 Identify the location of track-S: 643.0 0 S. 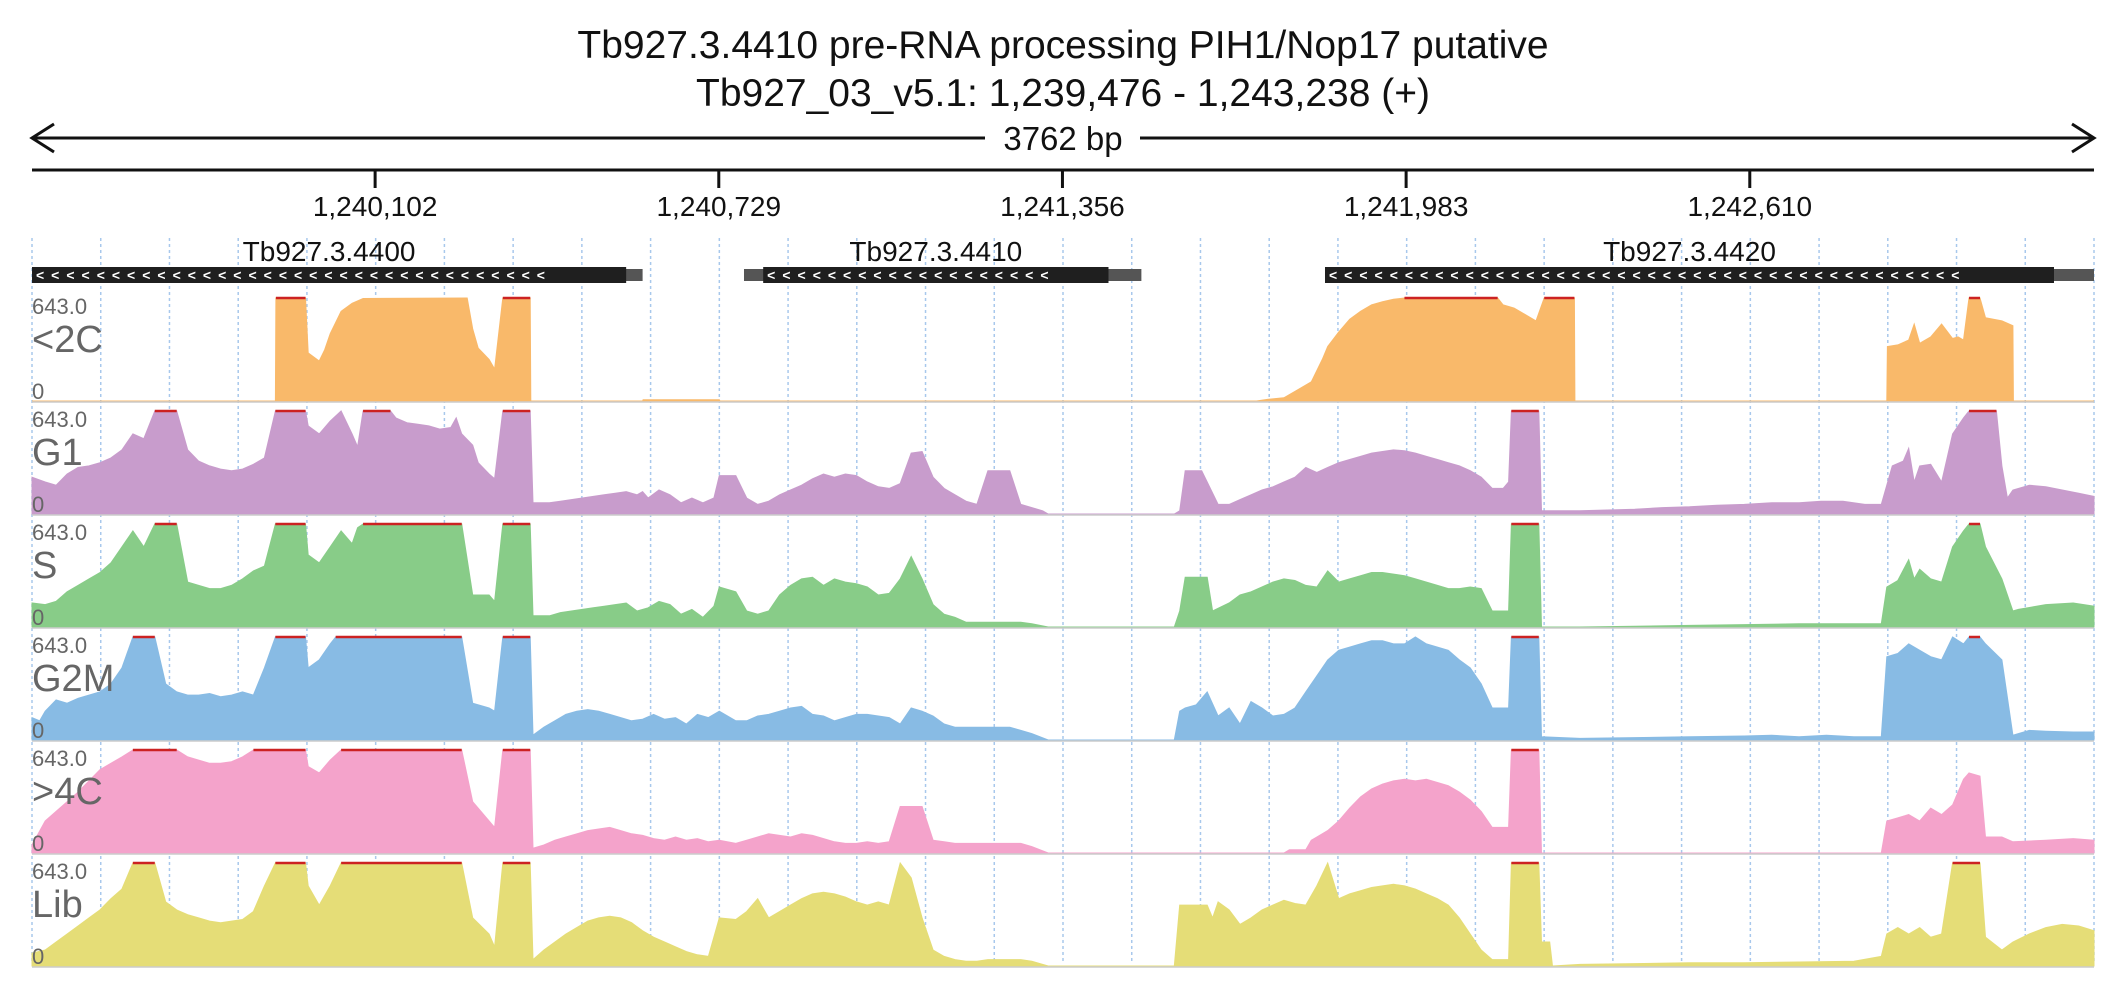
(1063, 575).